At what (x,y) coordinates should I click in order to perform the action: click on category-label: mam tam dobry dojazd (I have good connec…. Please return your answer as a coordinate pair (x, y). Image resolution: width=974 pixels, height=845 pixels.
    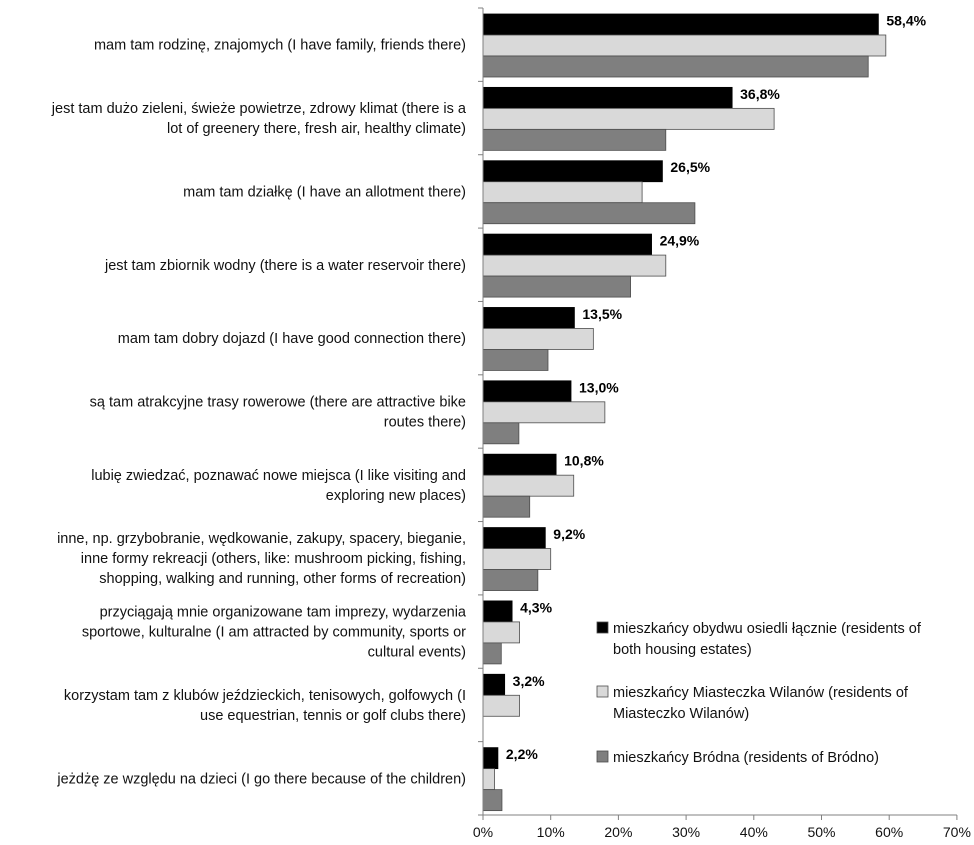
    Looking at the image, I should click on (292, 339).